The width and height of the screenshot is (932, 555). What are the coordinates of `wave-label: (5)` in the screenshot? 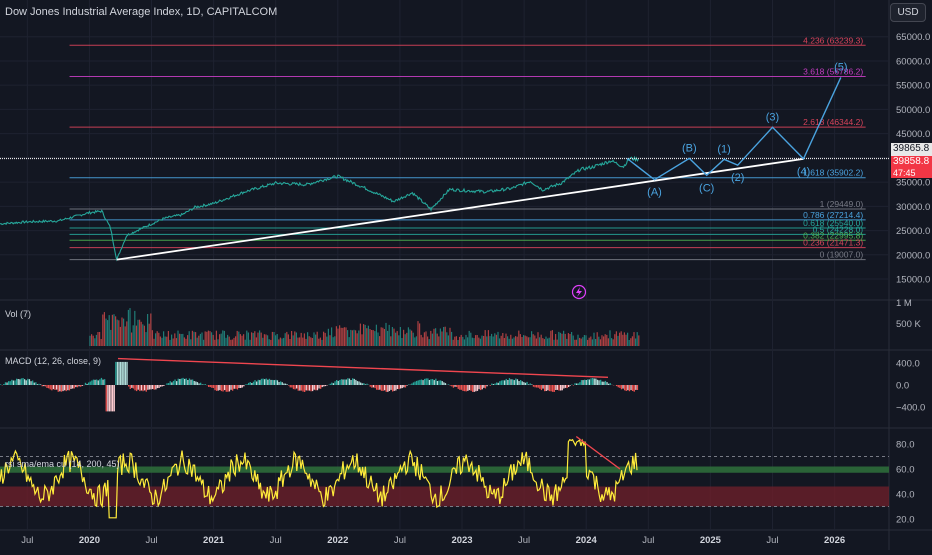 It's located at (840, 67).